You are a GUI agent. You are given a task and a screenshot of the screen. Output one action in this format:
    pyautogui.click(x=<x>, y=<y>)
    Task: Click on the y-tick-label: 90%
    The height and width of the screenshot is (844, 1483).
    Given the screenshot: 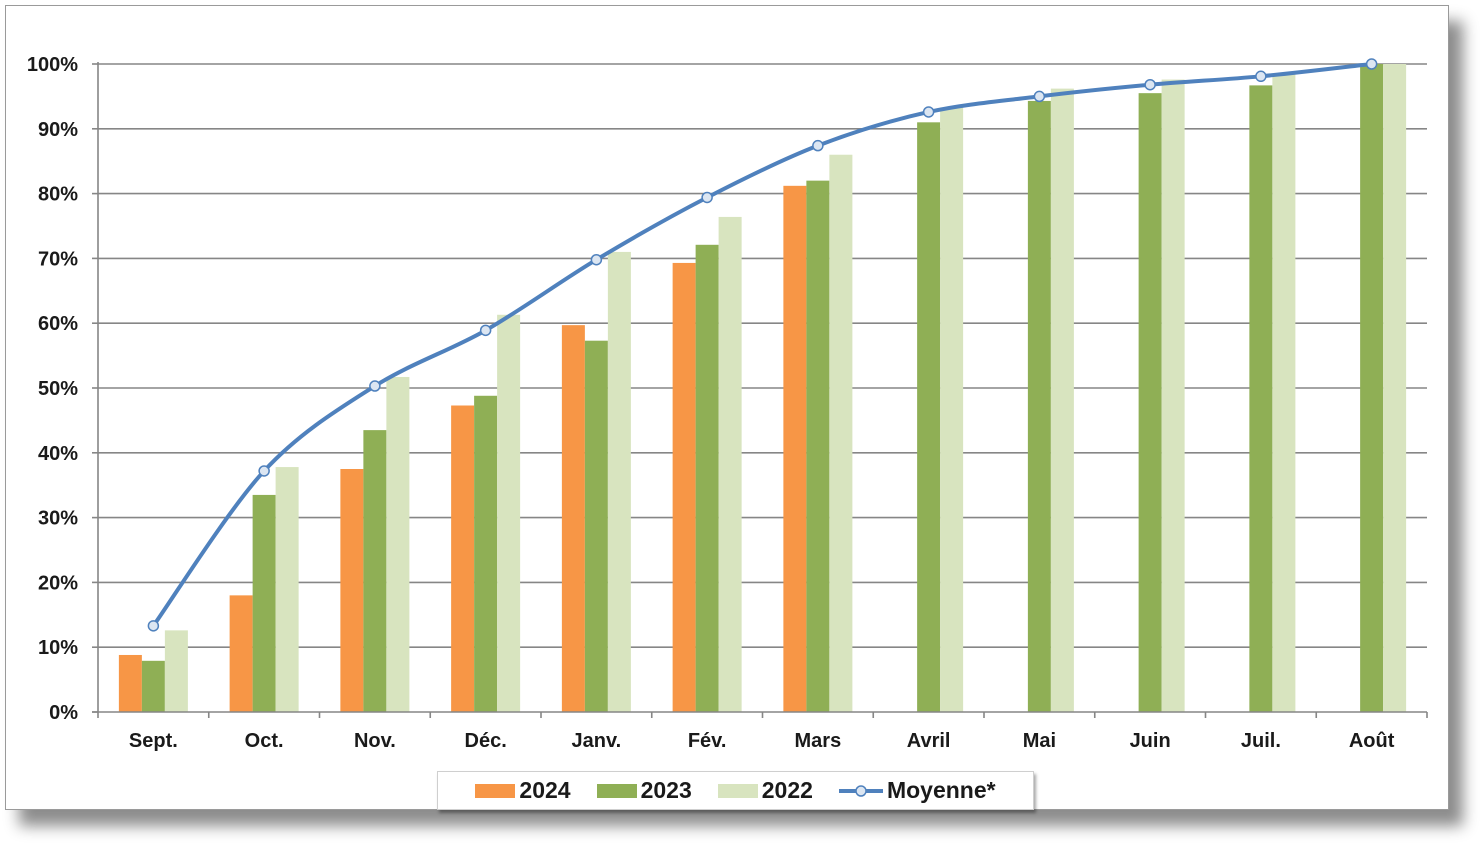 What is the action you would take?
    pyautogui.click(x=58, y=130)
    